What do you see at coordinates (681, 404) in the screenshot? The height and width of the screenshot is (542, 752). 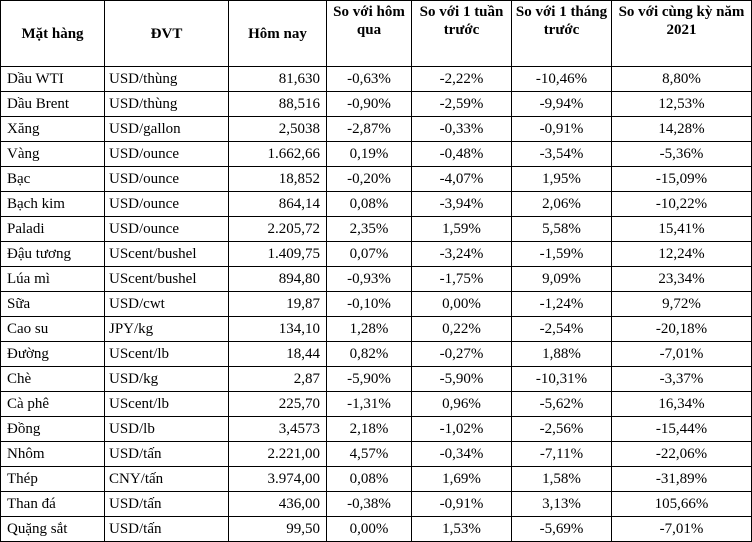 I see `cell-vs-year: 16,34%` at bounding box center [681, 404].